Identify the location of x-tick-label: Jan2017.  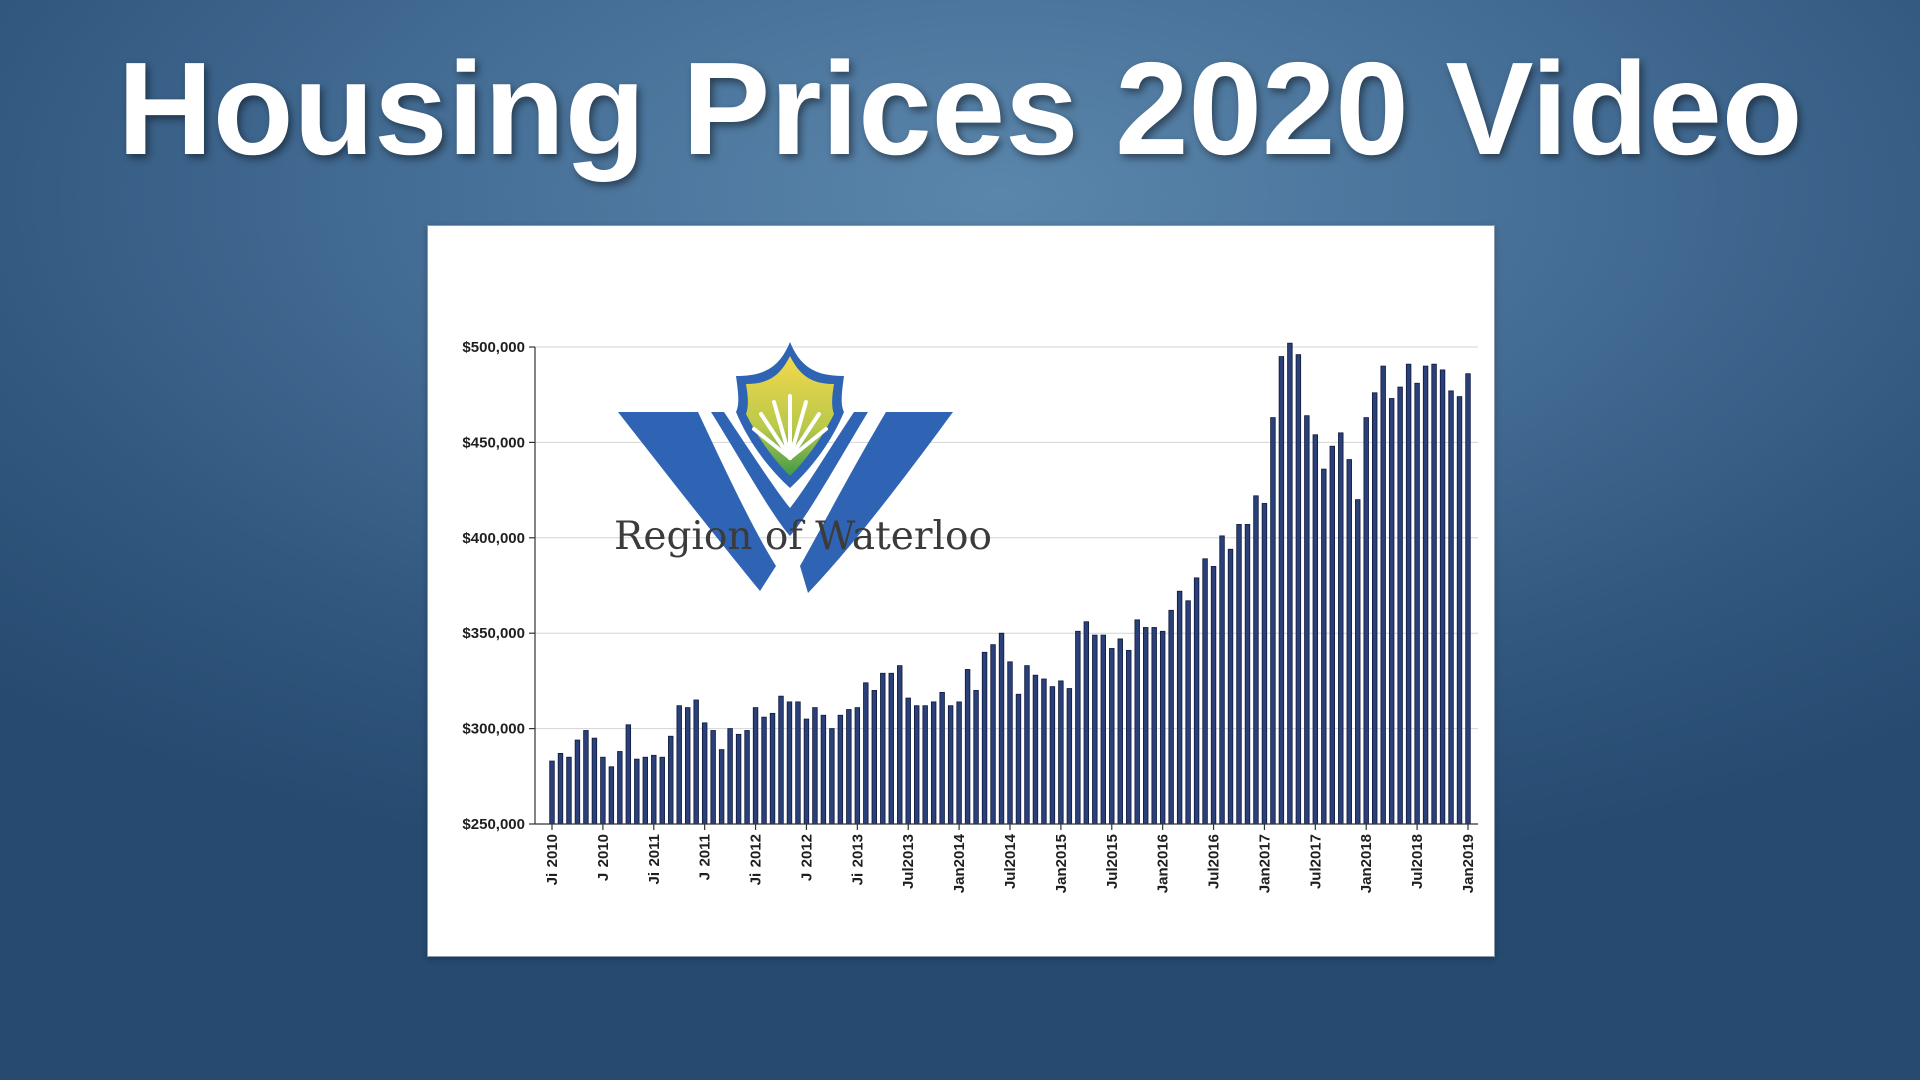
(1264, 863).